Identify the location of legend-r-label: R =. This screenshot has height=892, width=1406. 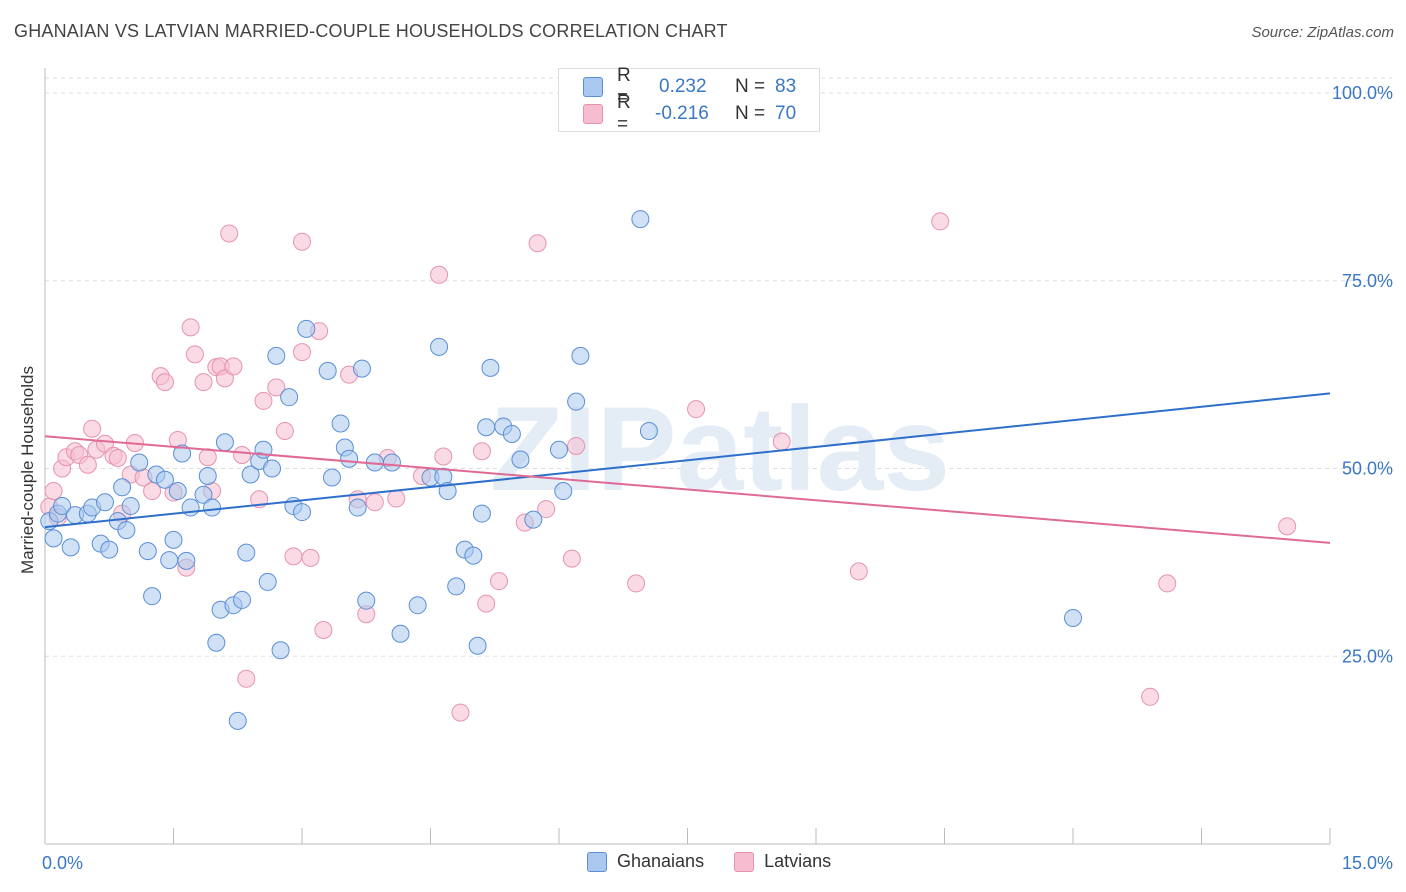
(624, 86).